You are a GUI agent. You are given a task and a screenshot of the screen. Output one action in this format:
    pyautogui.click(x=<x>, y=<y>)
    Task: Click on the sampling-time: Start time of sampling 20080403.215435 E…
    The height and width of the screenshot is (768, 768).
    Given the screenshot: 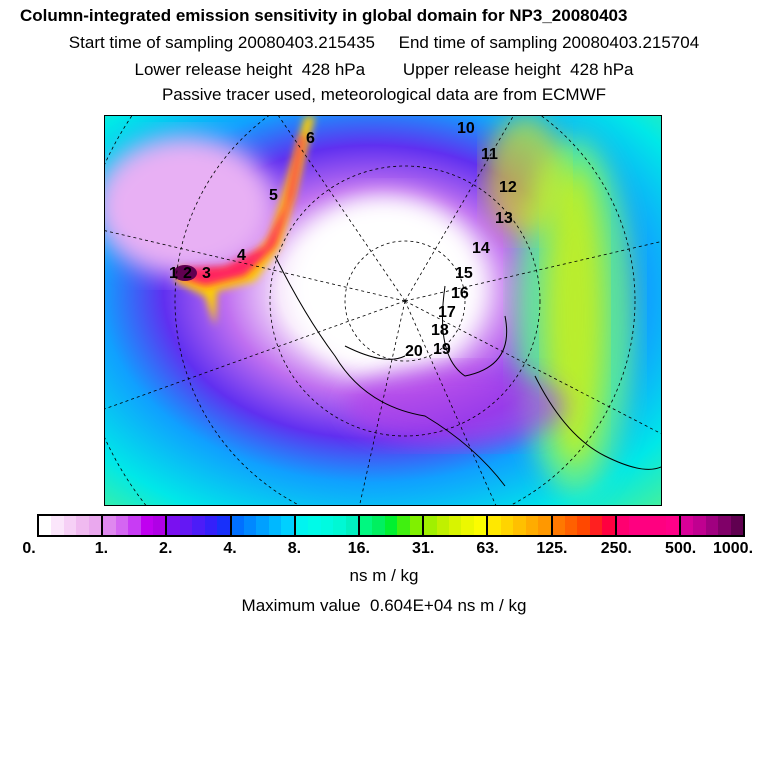 What is the action you would take?
    pyautogui.click(x=384, y=42)
    